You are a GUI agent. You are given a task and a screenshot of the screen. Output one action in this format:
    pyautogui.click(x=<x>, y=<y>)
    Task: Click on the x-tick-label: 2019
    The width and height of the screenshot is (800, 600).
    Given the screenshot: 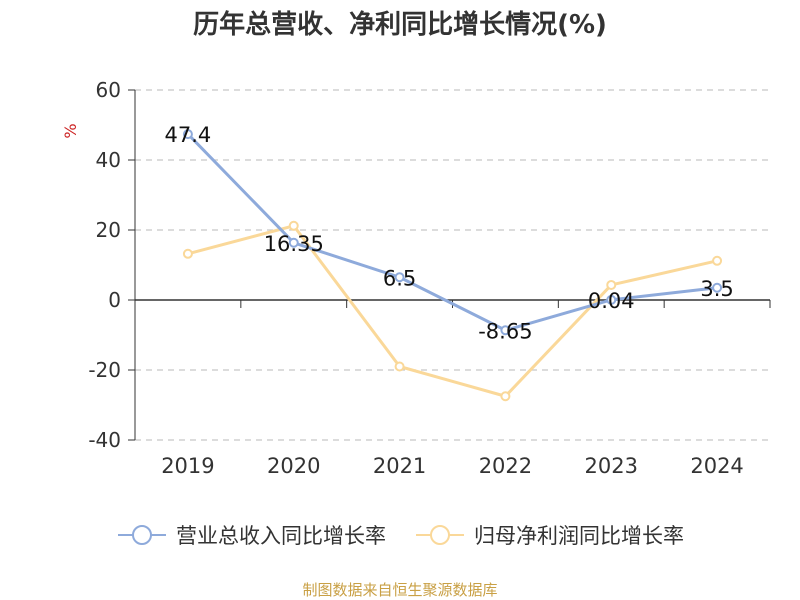 What is the action you would take?
    pyautogui.click(x=187, y=466)
    